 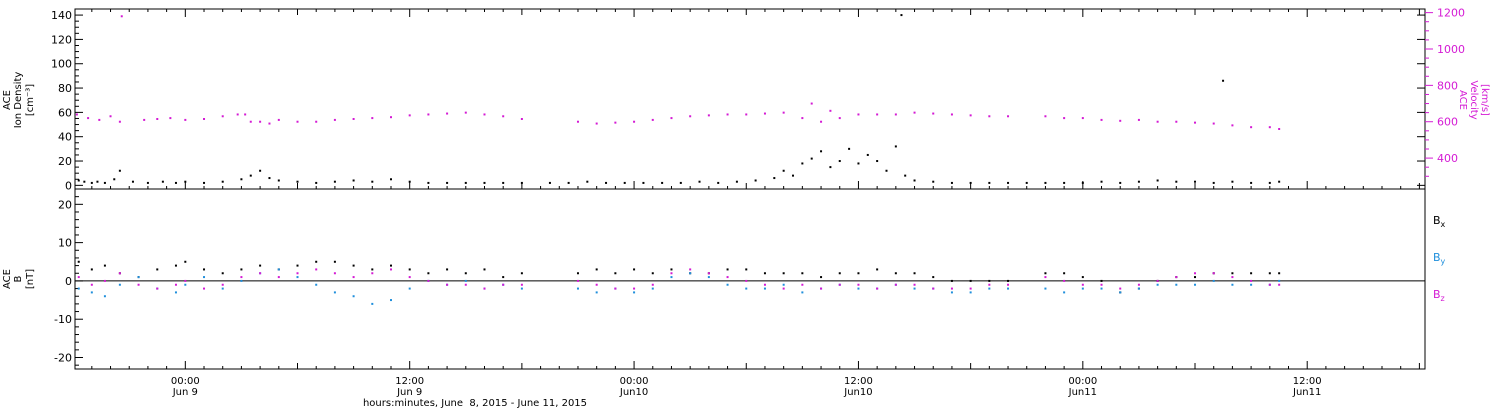 I want to click on legend-bz-subscript: z, so click(x=1443, y=298).